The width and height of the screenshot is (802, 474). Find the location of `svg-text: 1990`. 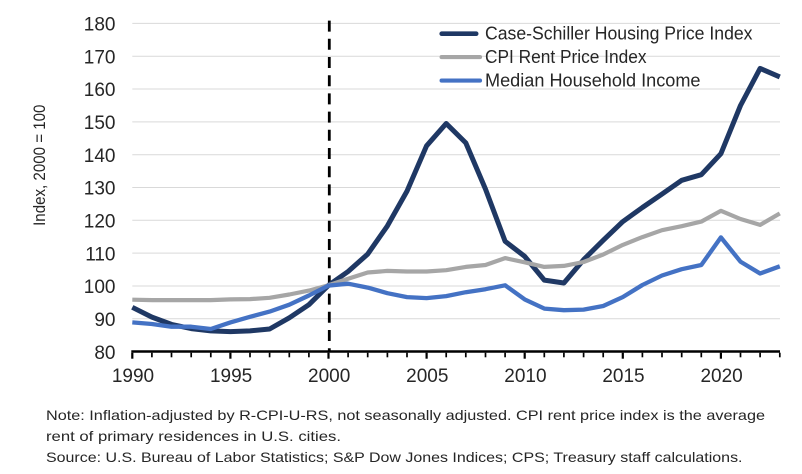

svg-text: 1990 is located at coordinates (133, 376).